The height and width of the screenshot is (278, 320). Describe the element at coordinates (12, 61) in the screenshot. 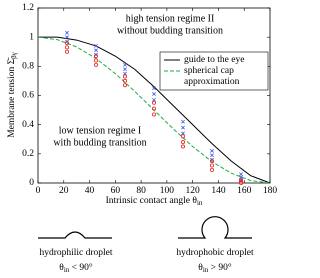

I see `y-label-symbol: Σ̄` at that location.